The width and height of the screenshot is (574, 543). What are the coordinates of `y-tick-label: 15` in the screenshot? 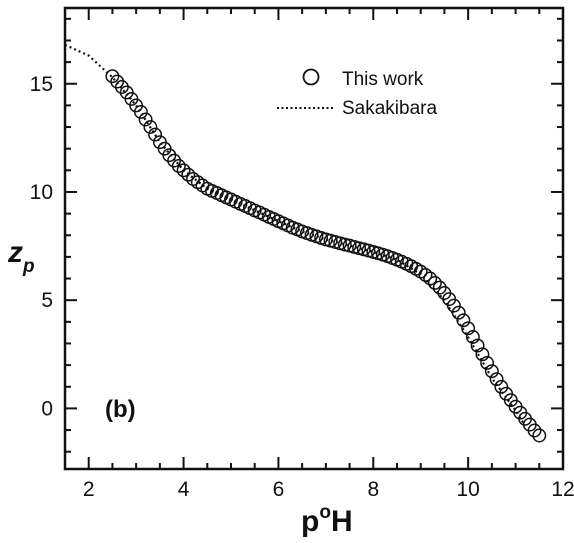 It's located at (41, 84).